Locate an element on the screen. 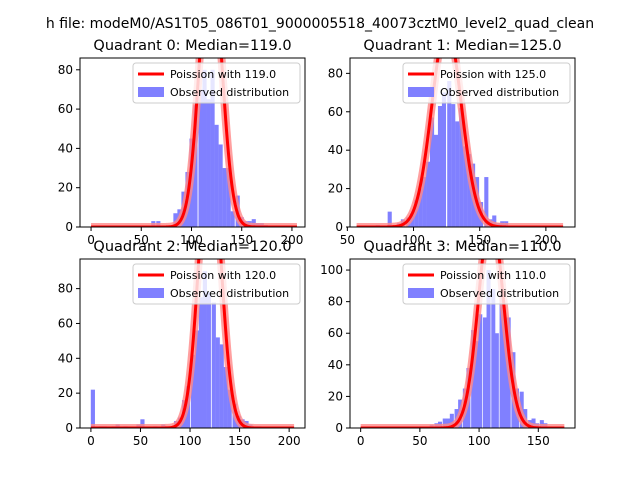 This screenshot has height=480, width=640. legend-entry: Observed distribution is located at coordinates (229, 92).